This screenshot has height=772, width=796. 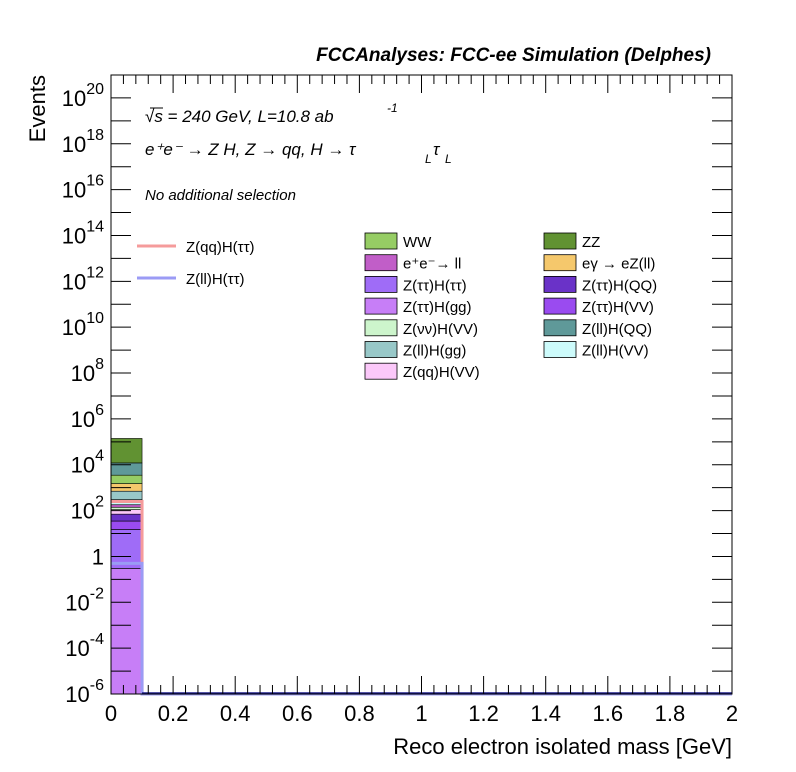 What do you see at coordinates (97, 639) in the screenshot?
I see `y-tick-exp: -4` at bounding box center [97, 639].